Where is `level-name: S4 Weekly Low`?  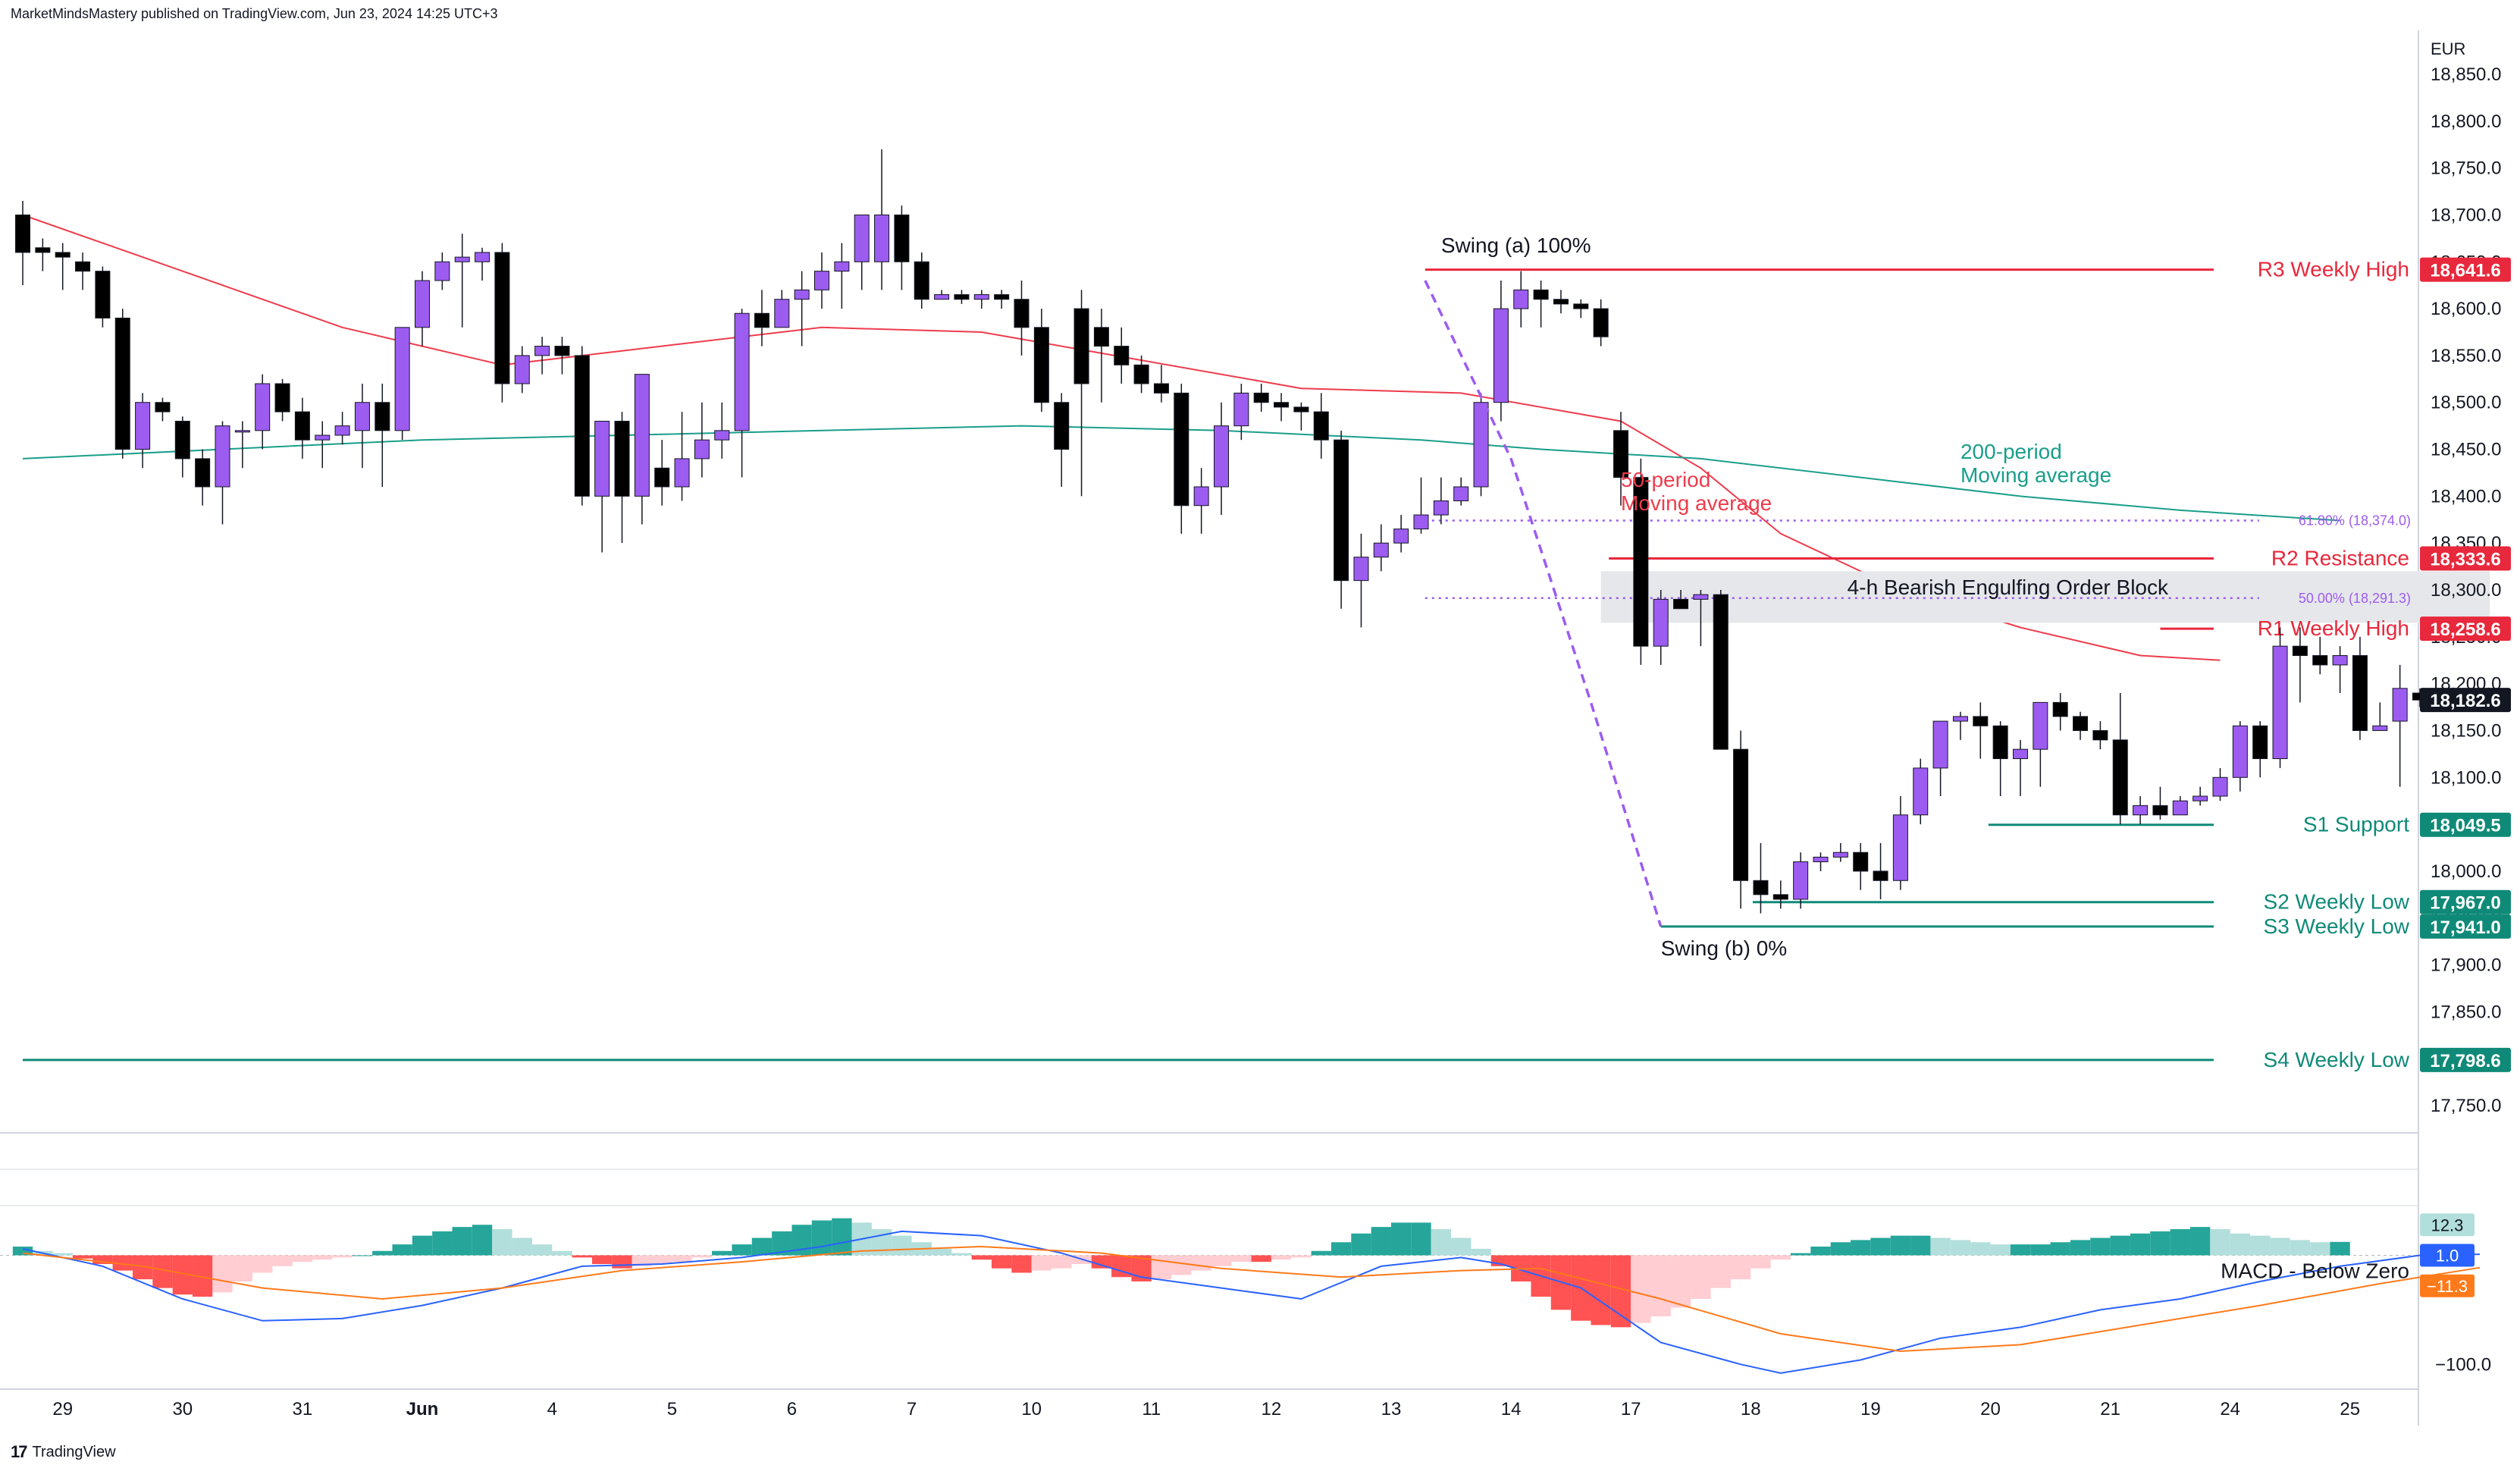 level-name: S4 Weekly Low is located at coordinates (2337, 1059).